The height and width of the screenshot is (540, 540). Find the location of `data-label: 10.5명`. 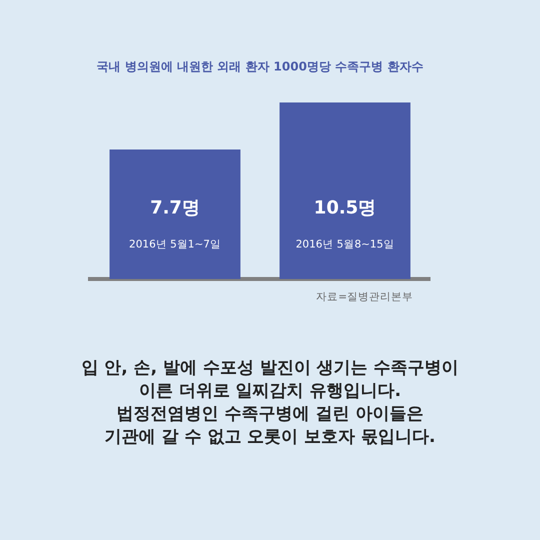

data-label: 10.5명 is located at coordinates (345, 208).